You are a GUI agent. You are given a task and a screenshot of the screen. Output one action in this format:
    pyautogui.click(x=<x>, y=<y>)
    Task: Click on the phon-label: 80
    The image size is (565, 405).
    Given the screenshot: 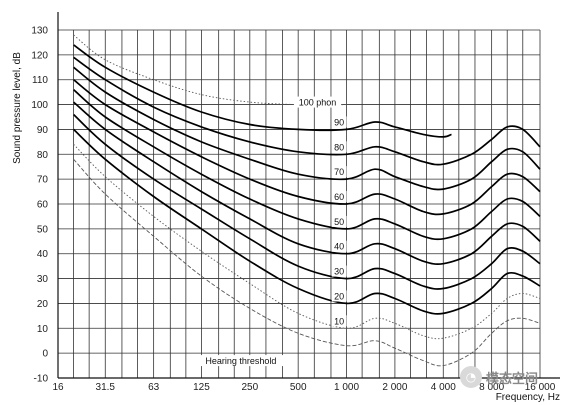 What is the action you would take?
    pyautogui.click(x=339, y=147)
    